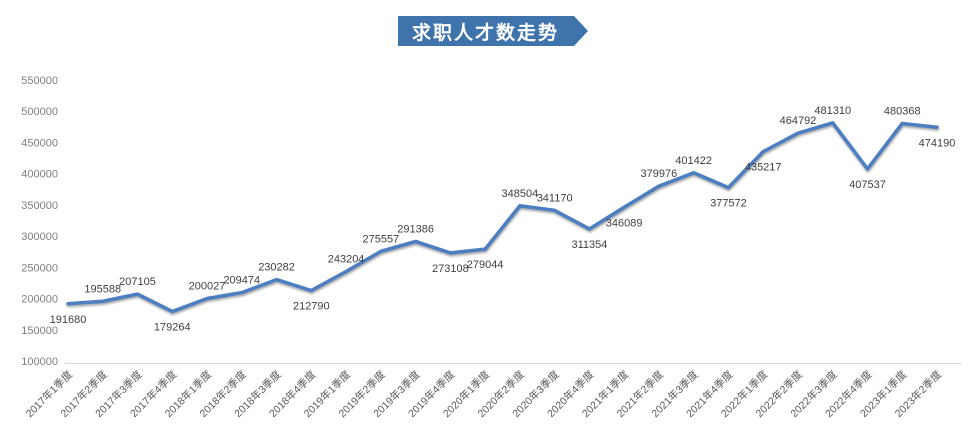 The height and width of the screenshot is (436, 975). I want to click on y-tick-label: 350000, so click(39, 206).